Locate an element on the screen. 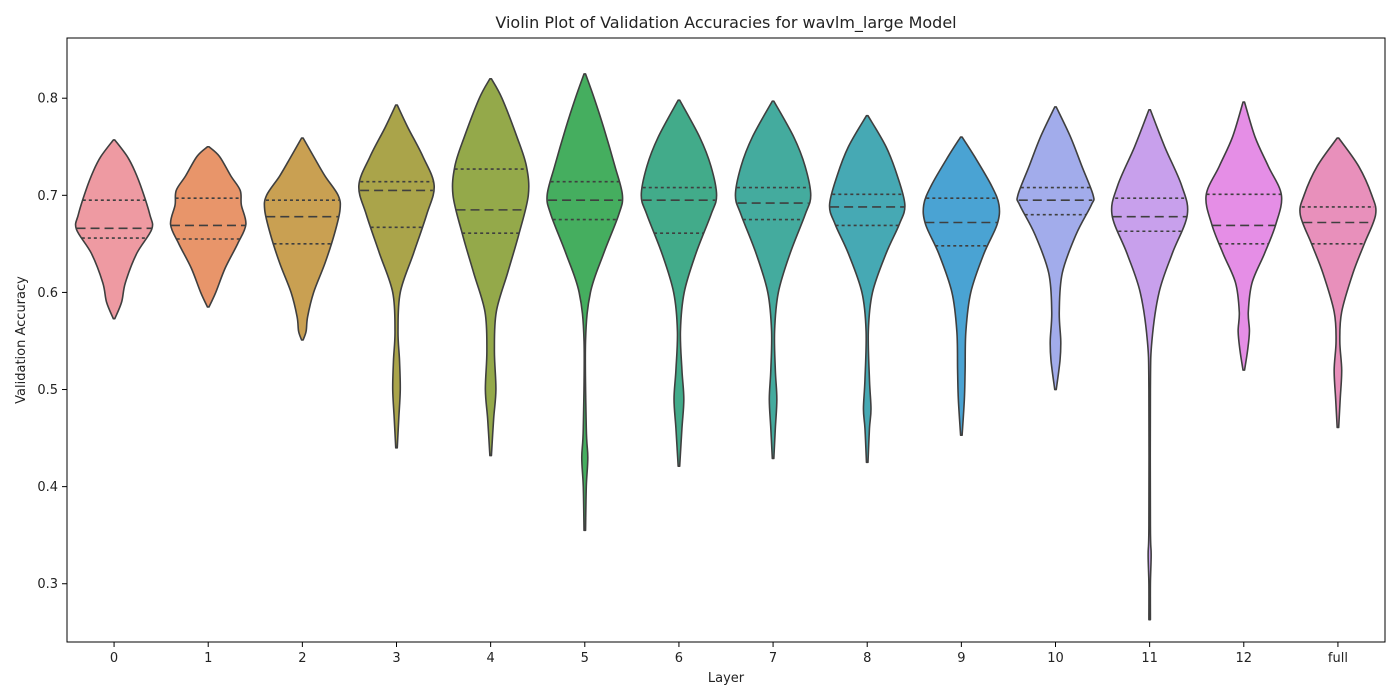  x-tick-label: 5 is located at coordinates (585, 658).